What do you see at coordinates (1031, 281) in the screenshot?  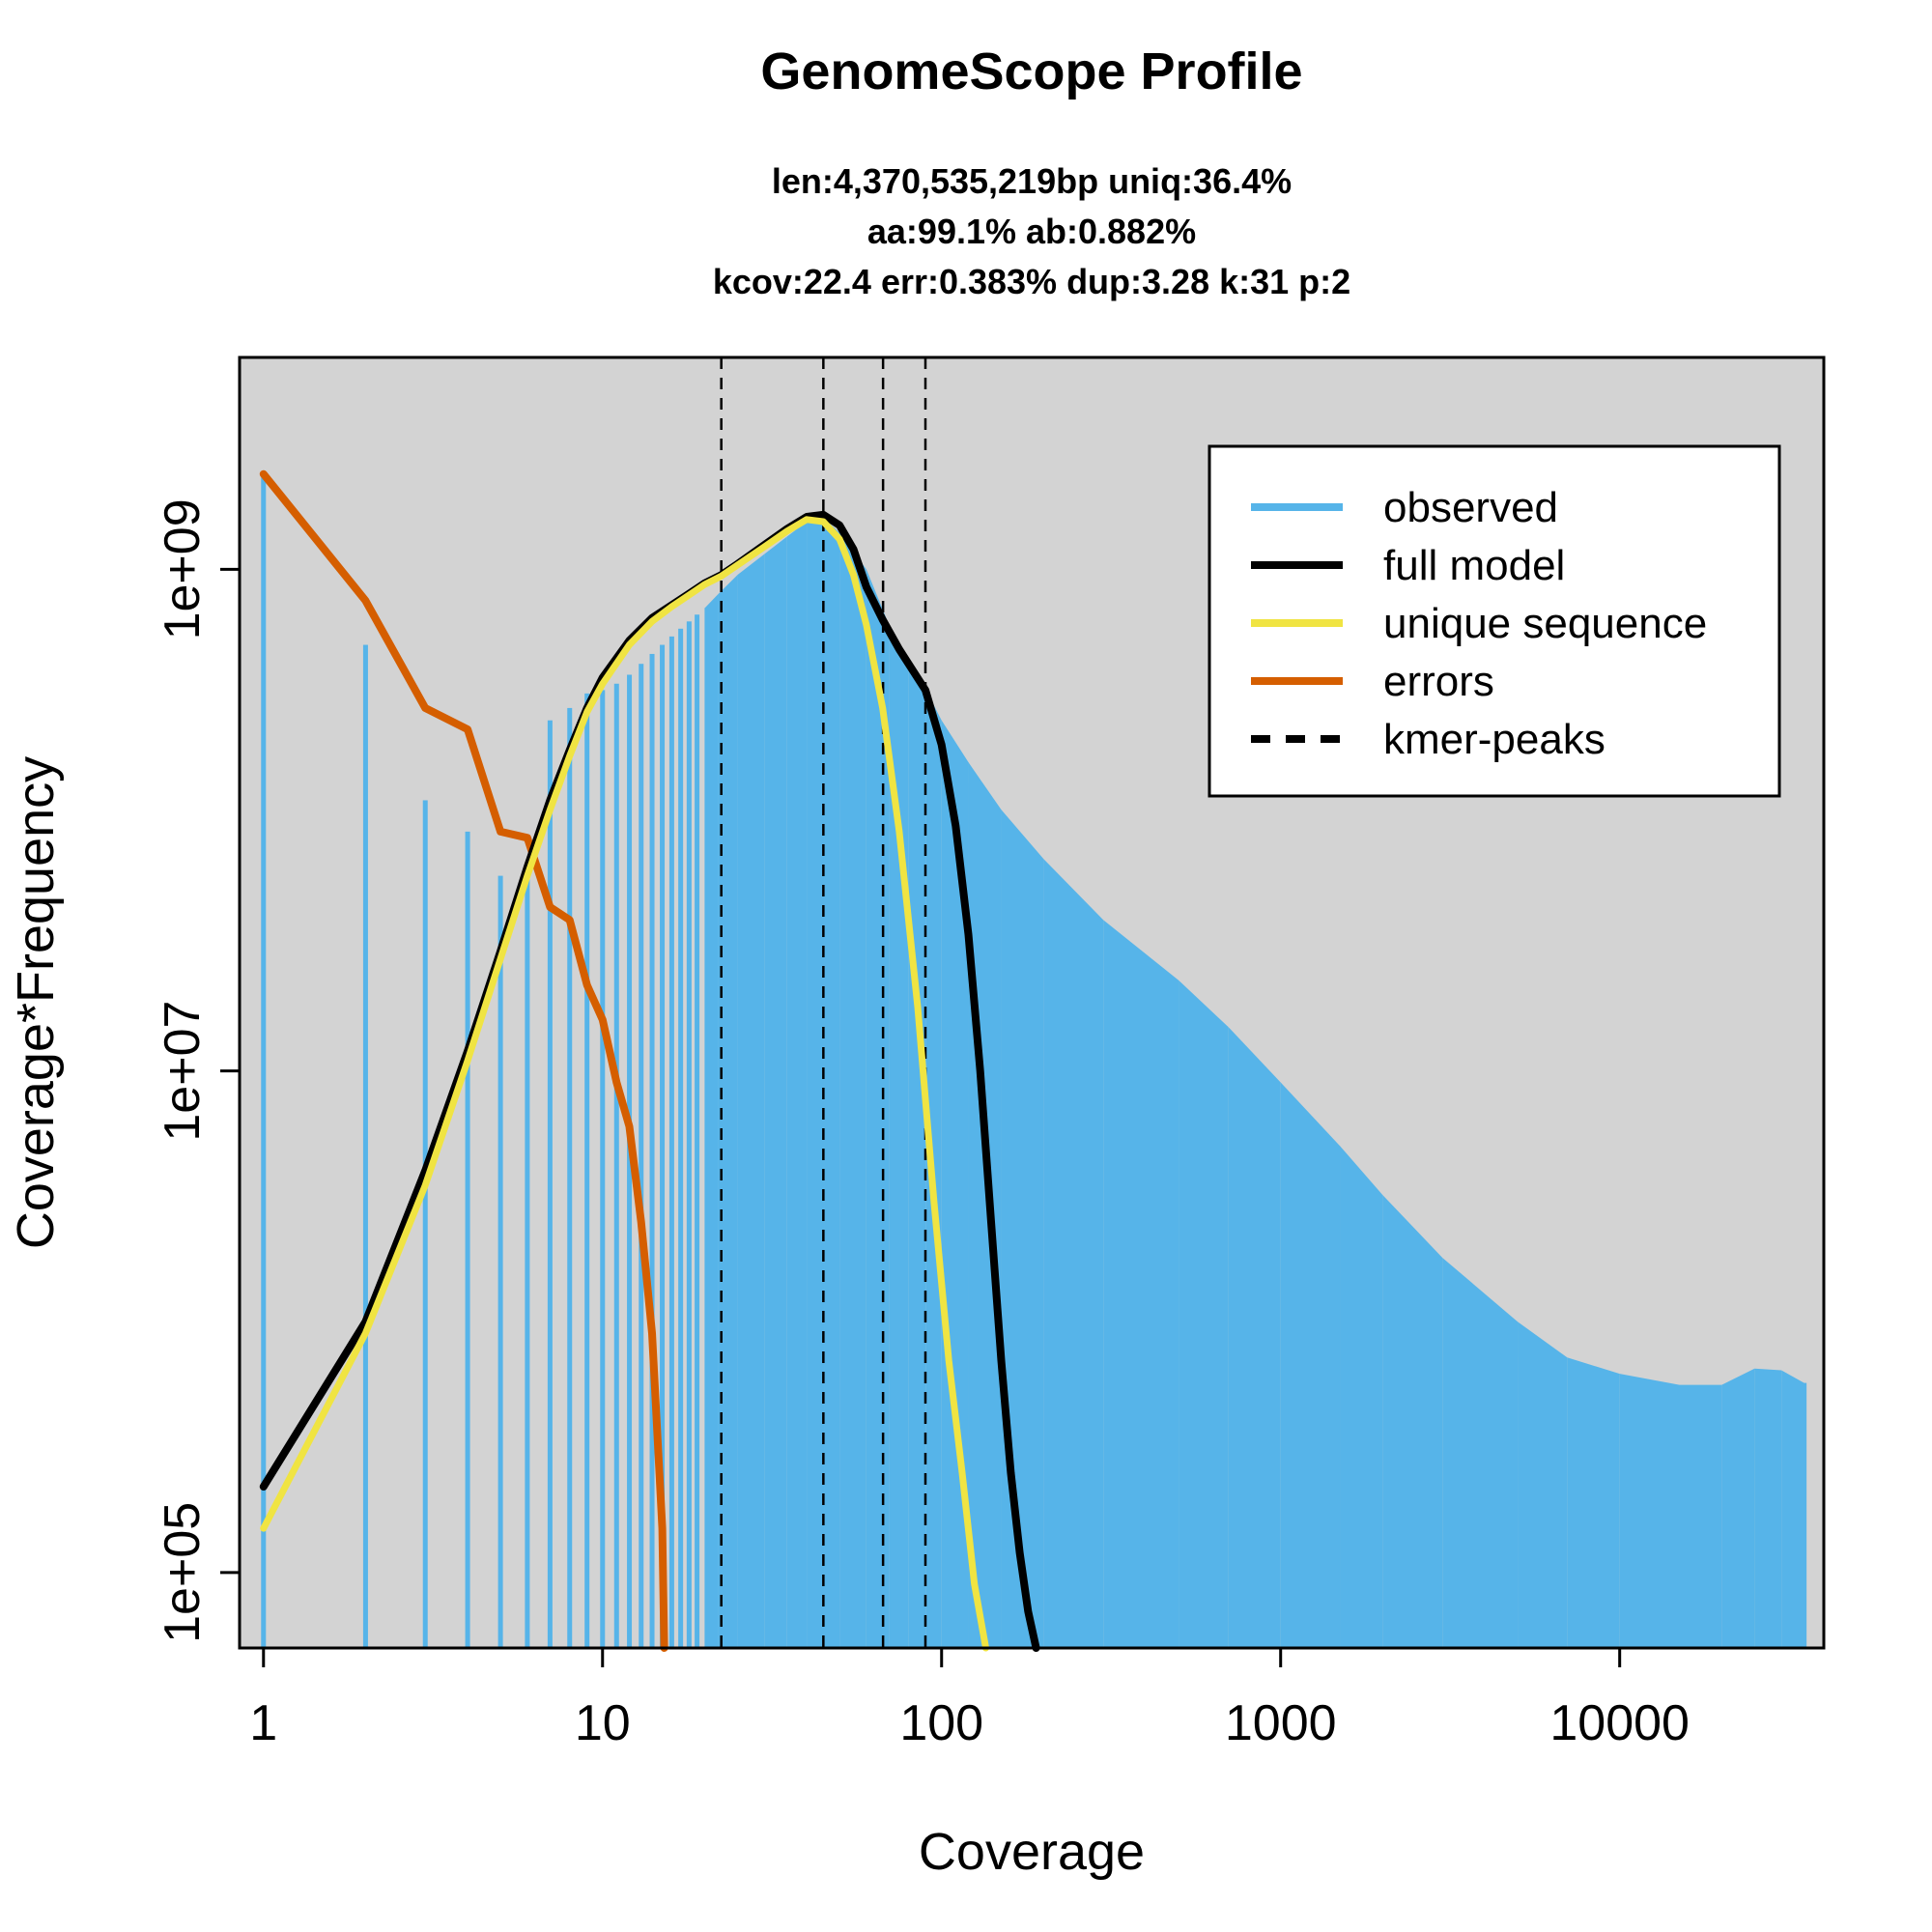 I see `chart-subtitle-line-3: kcov:22.4 err:0.383% dup:3.28 k:31 p:2` at bounding box center [1031, 281].